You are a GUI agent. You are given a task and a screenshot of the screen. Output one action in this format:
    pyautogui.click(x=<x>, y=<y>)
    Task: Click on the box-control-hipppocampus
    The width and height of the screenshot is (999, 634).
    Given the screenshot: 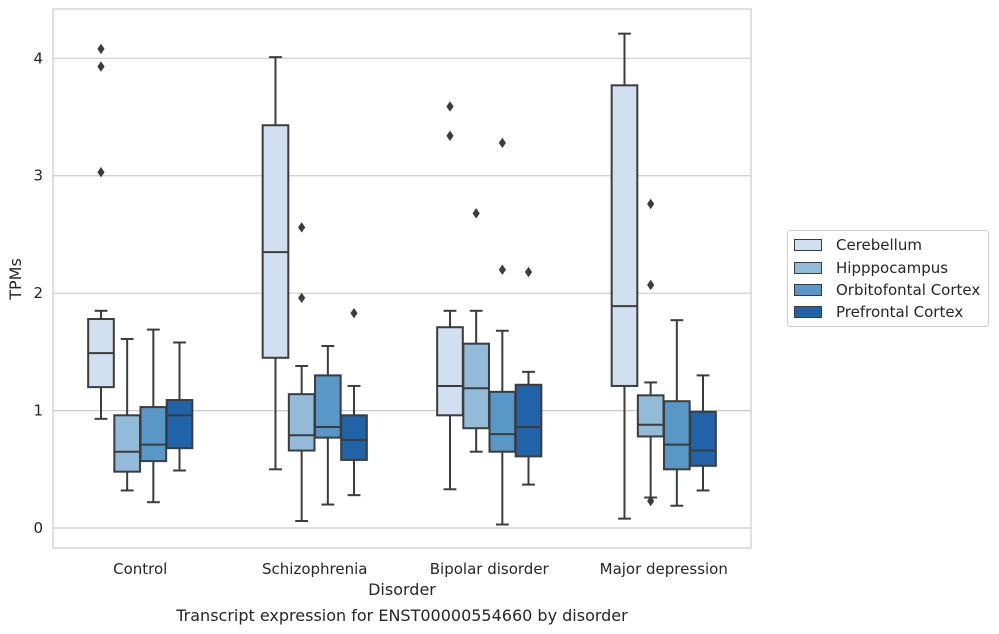 What is the action you would take?
    pyautogui.click(x=127, y=414)
    